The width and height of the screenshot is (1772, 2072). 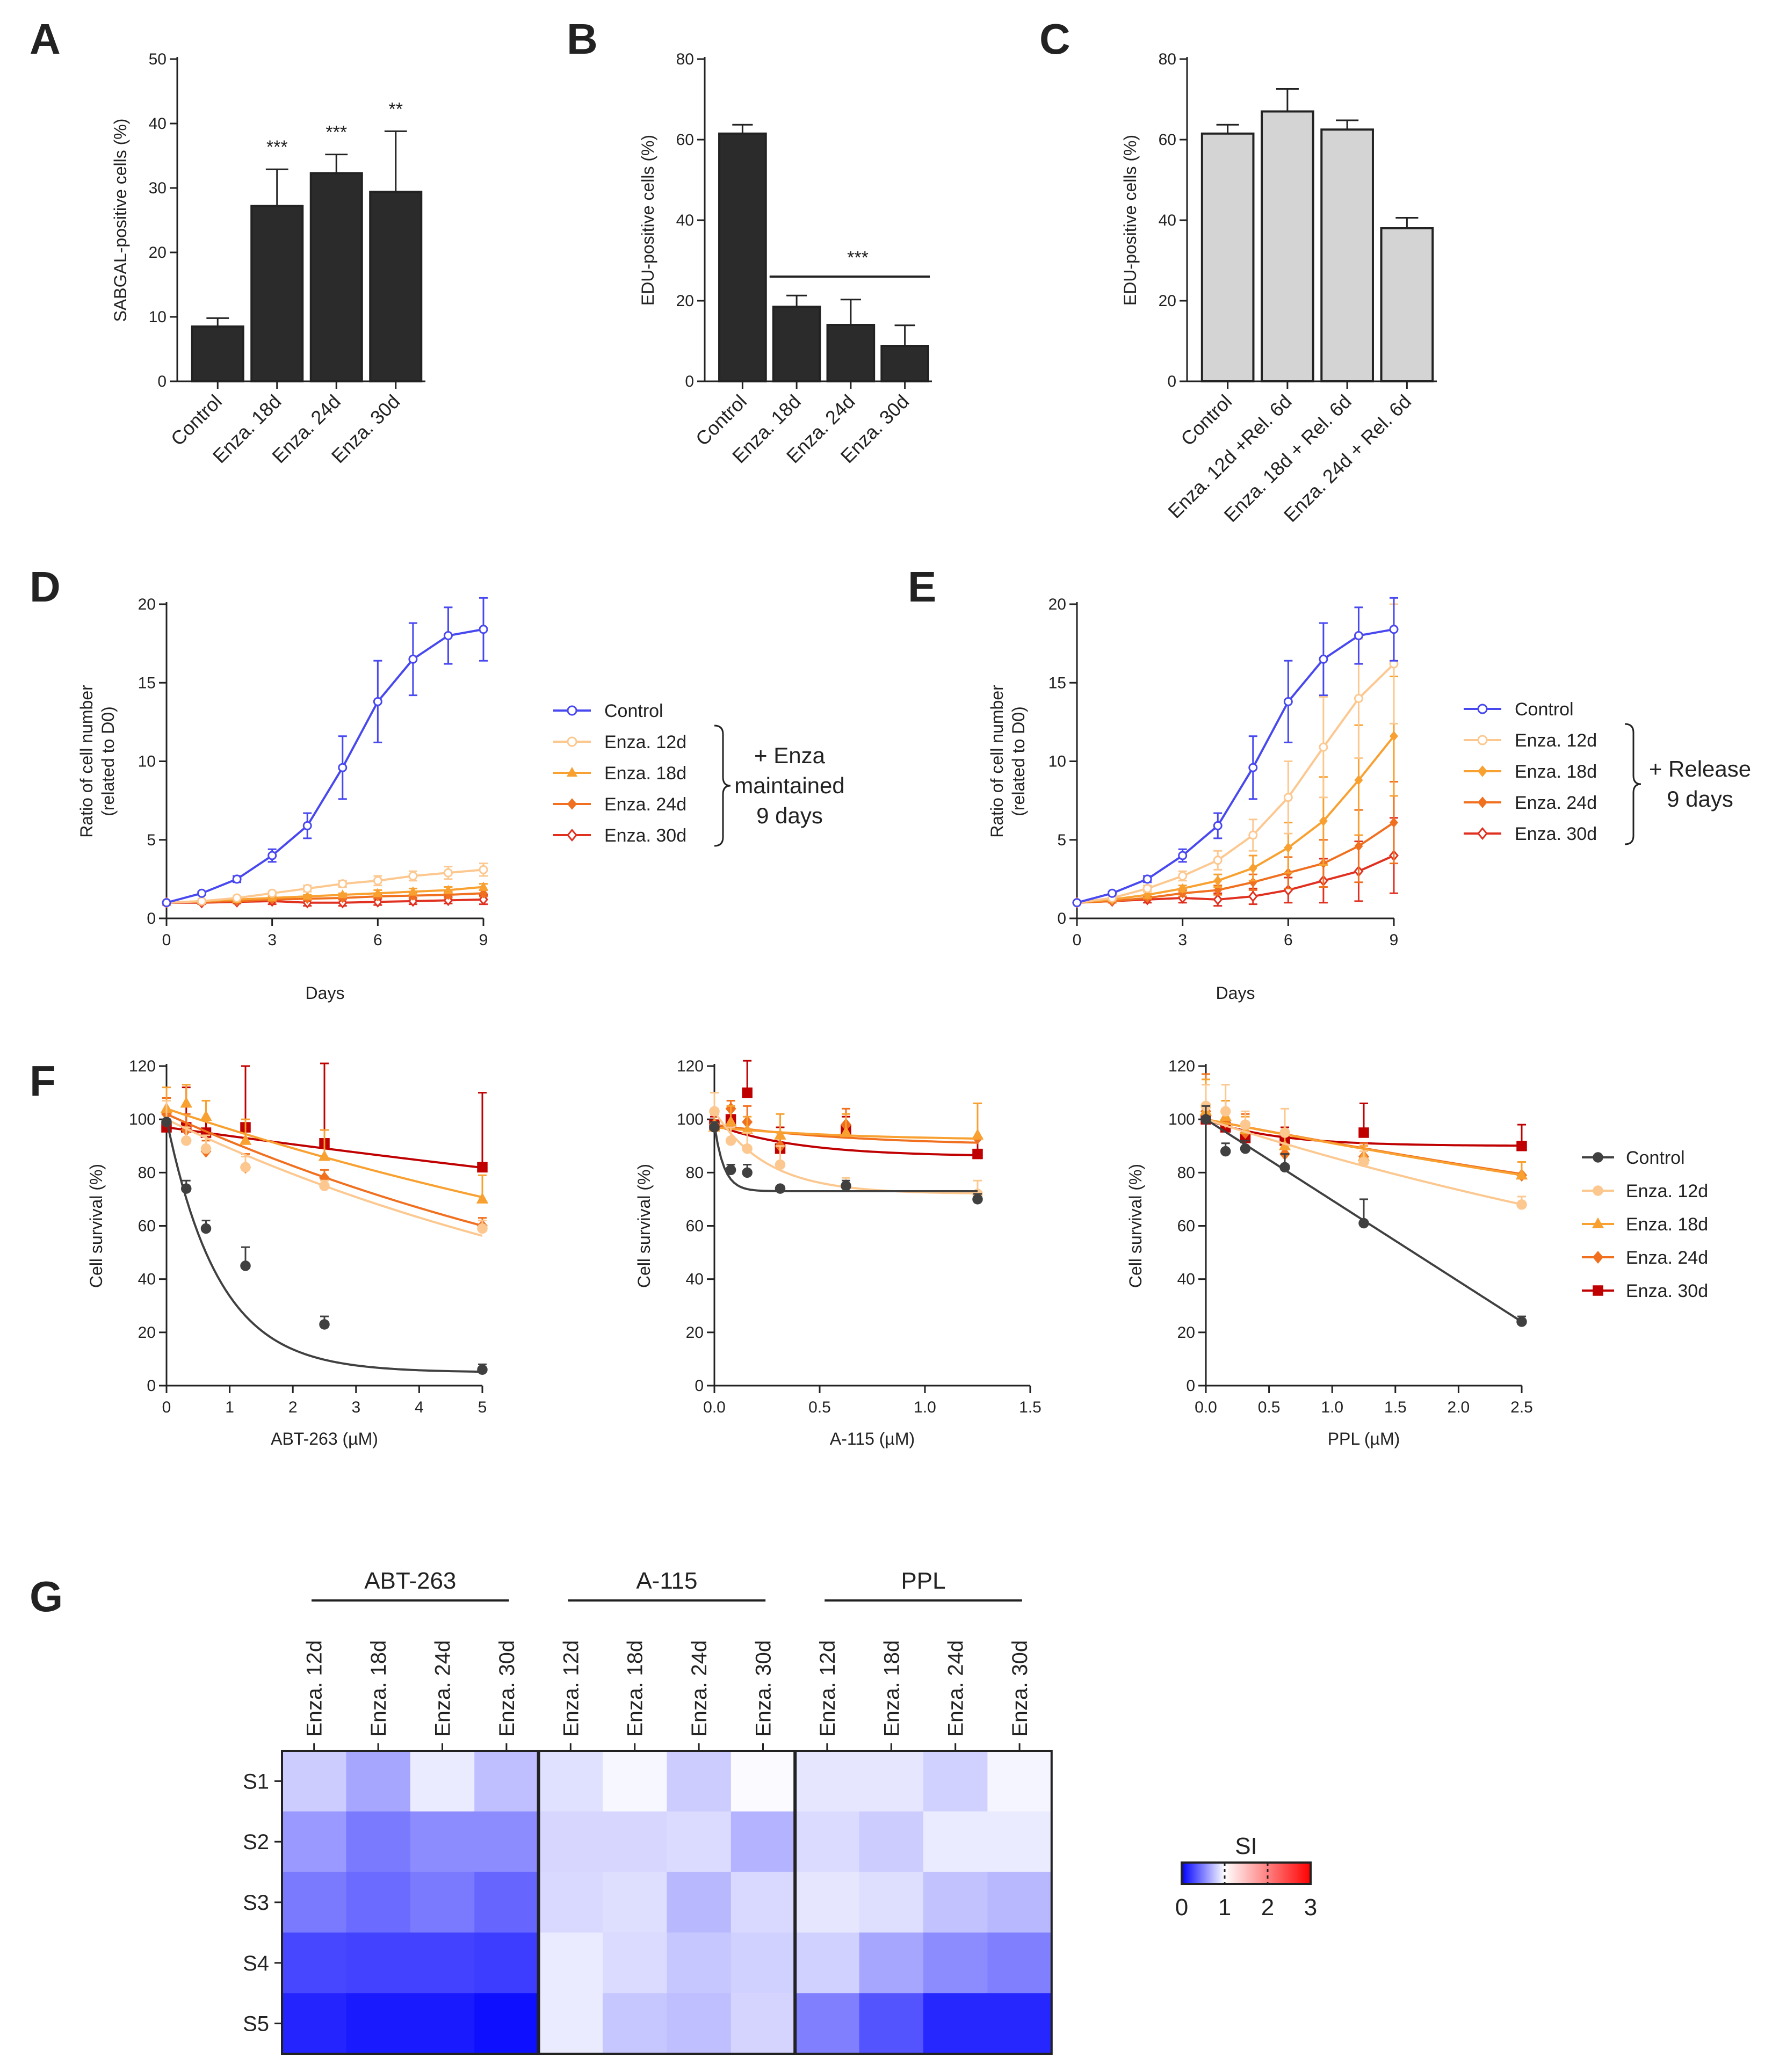 What do you see at coordinates (645, 804) in the screenshot?
I see `legend-label: Enza. 24d` at bounding box center [645, 804].